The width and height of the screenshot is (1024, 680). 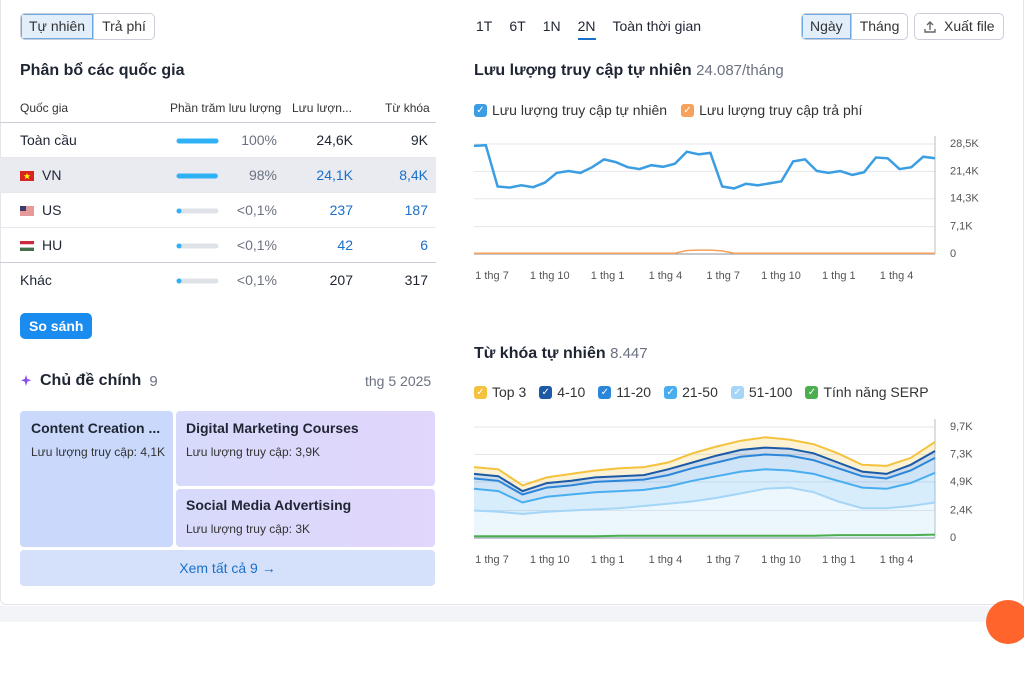 What do you see at coordinates (218, 568) in the screenshot?
I see `see-all-label: Xem tất cả 9` at bounding box center [218, 568].